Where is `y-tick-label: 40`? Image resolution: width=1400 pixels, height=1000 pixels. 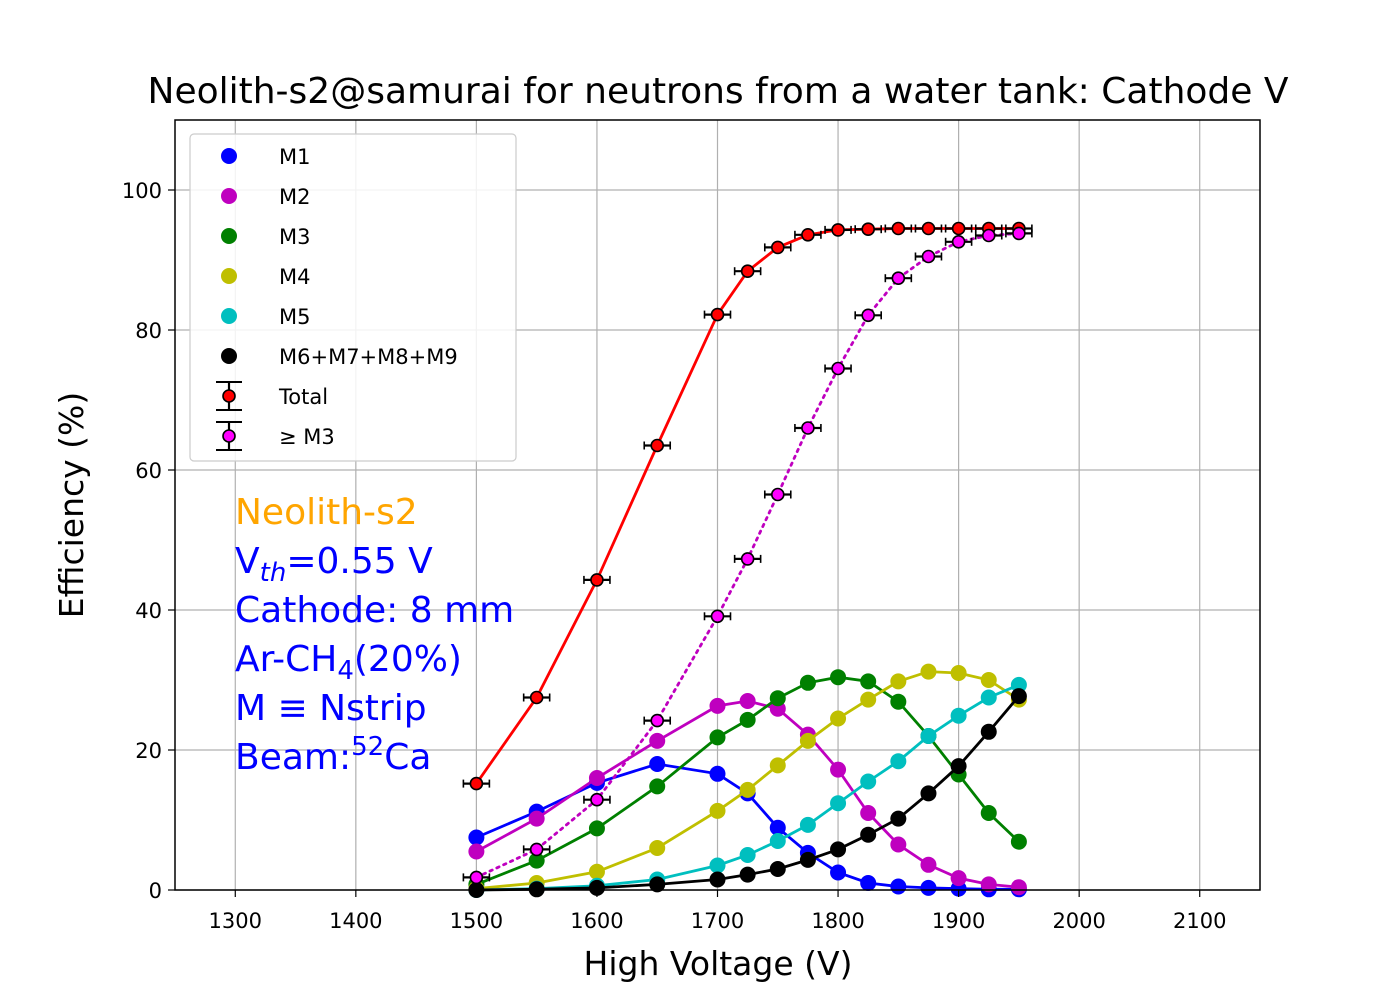 y-tick-label: 40 is located at coordinates (148, 611).